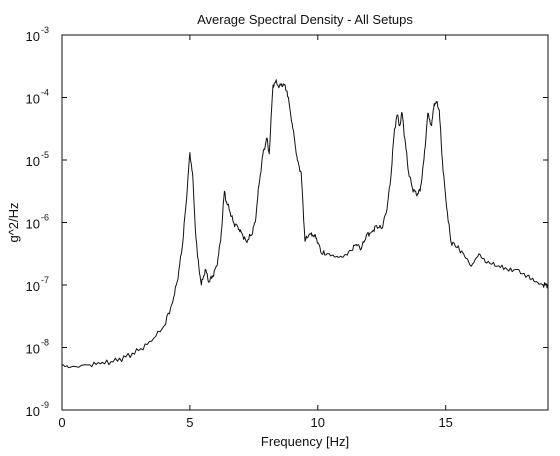 This screenshot has width=560, height=456. Describe the element at coordinates (318, 422) in the screenshot. I see `x-tick-label: 10` at that location.